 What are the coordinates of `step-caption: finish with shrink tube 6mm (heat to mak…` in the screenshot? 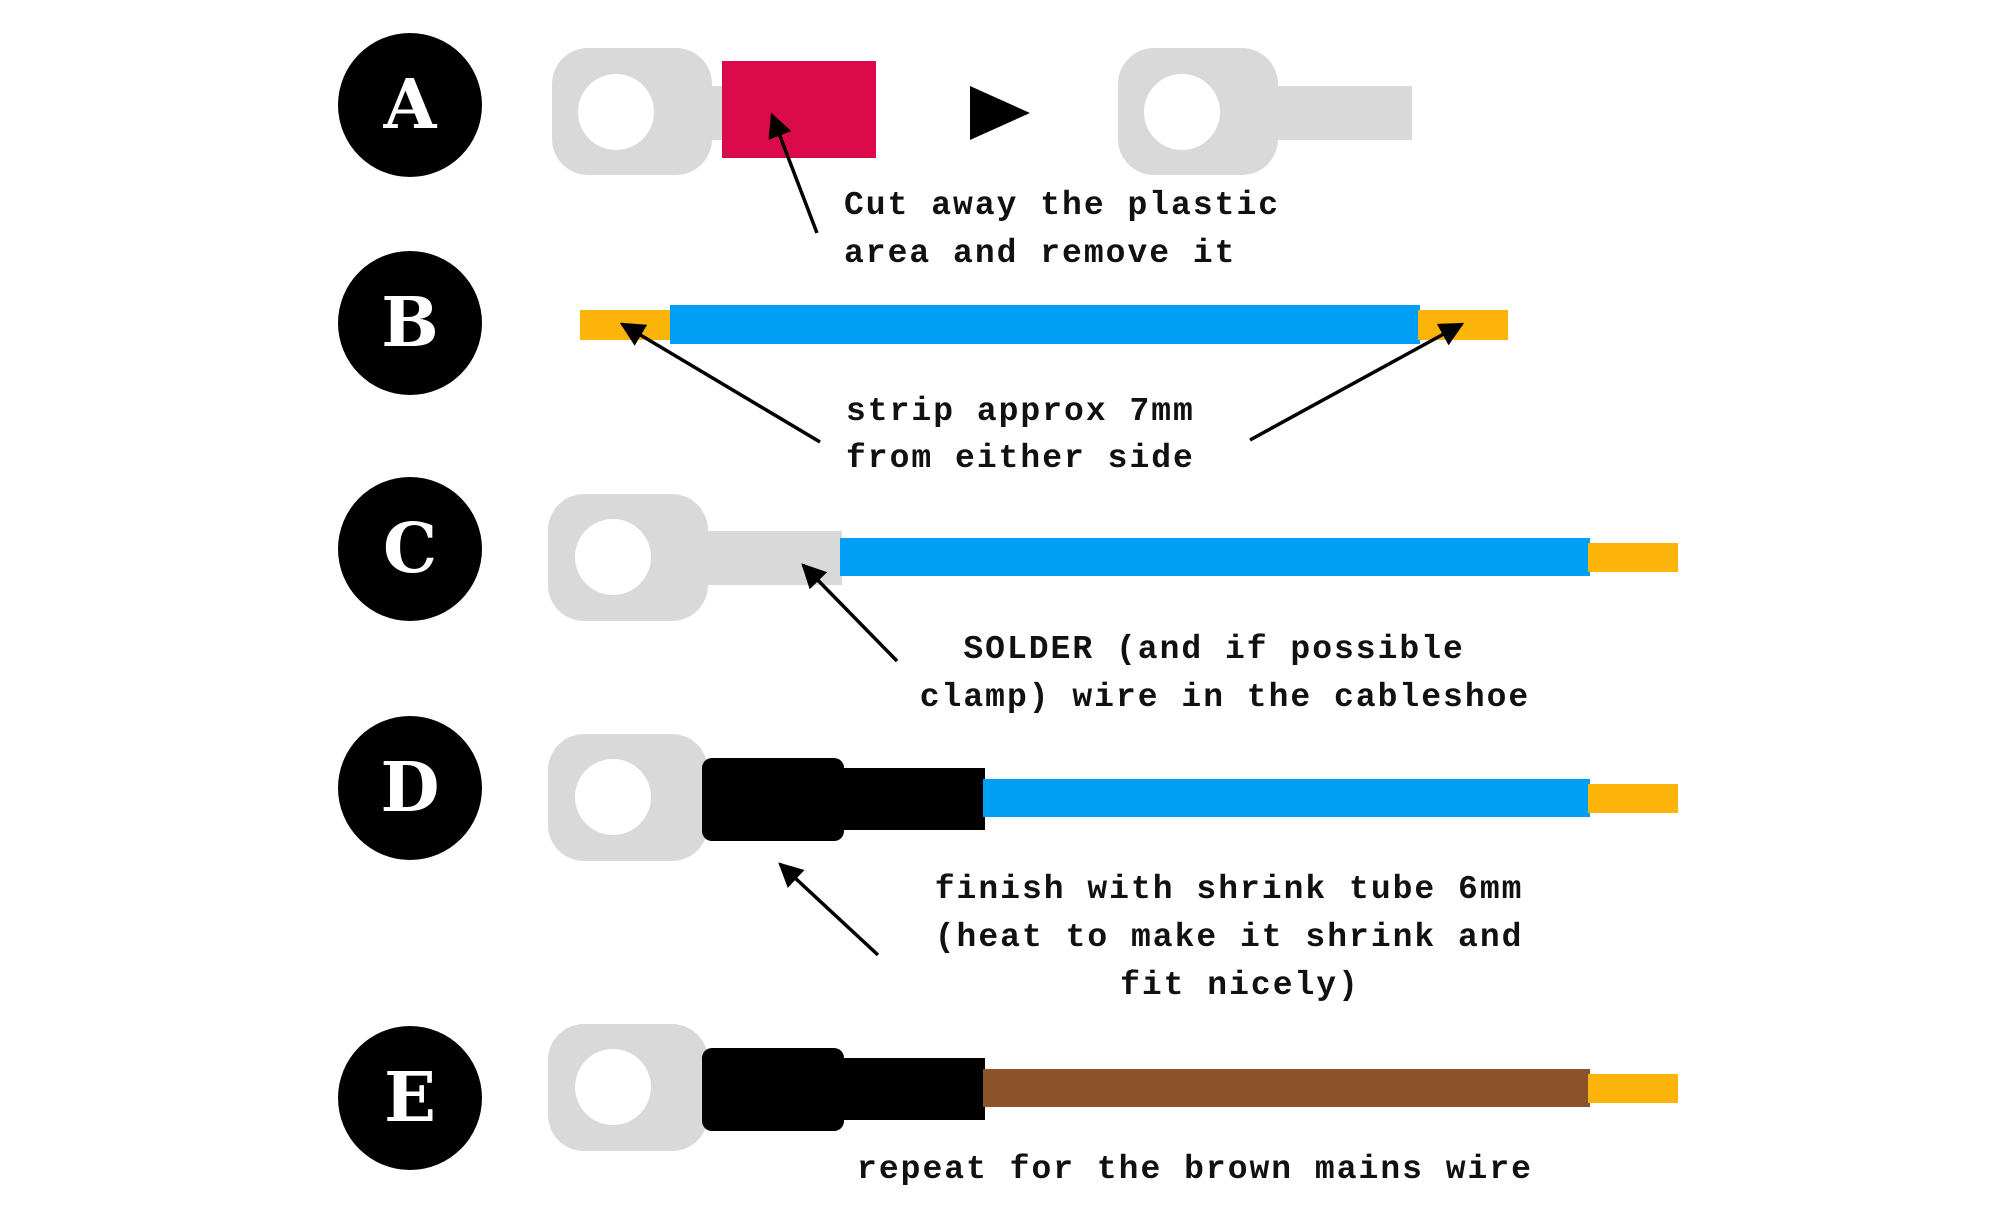 It's located at (1240, 937).